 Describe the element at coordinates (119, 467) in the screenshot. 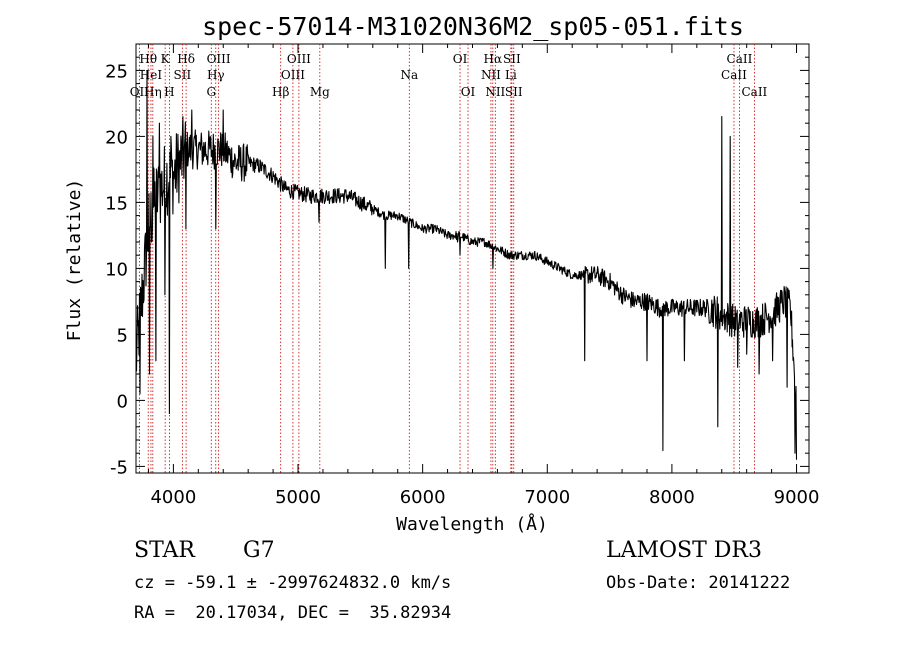

I see `y-tick-label: -5` at that location.